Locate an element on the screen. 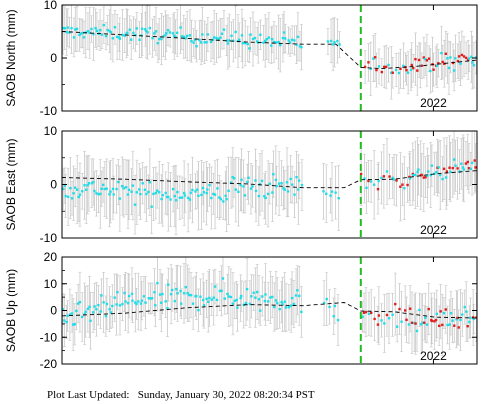 This screenshot has height=404, width=481. model-trend-line is located at coordinates (269, 179).